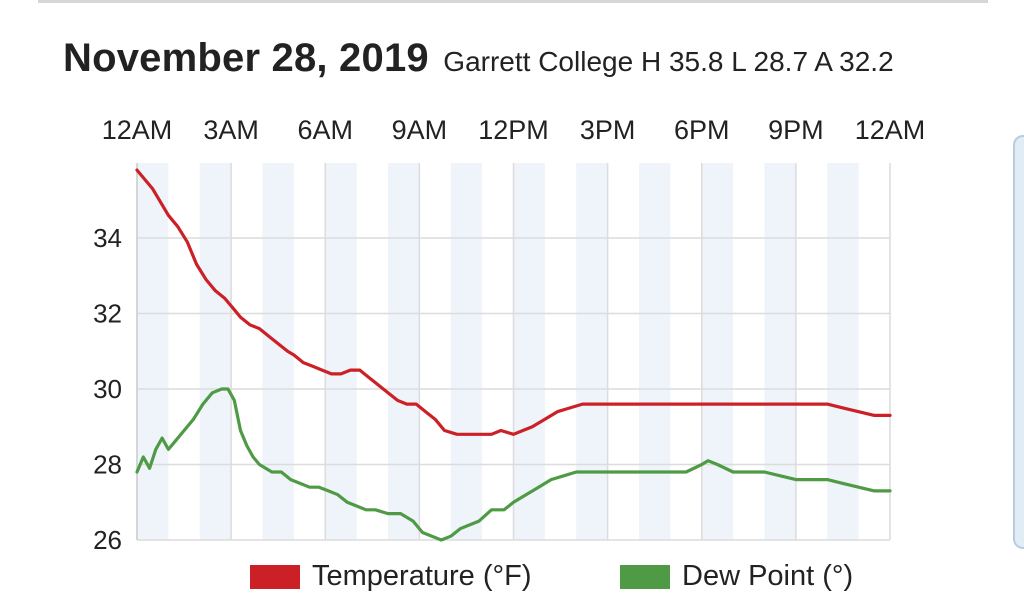 Image resolution: width=1024 pixels, height=598 pixels. I want to click on x-tick-label: 6AM, so click(325, 130).